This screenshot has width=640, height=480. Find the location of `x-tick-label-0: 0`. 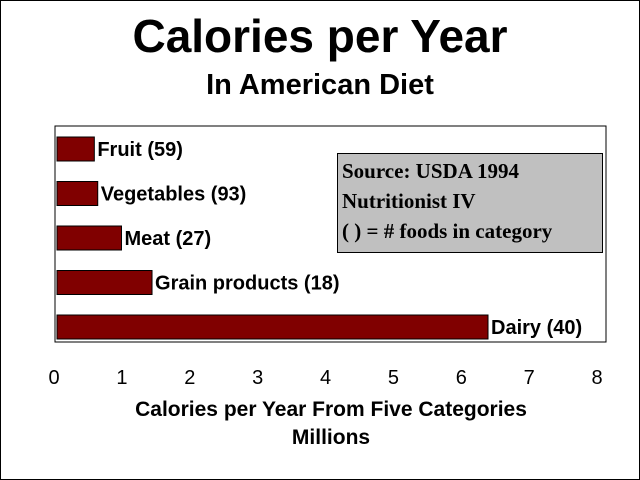

x-tick-label-0: 0 is located at coordinates (53, 378).